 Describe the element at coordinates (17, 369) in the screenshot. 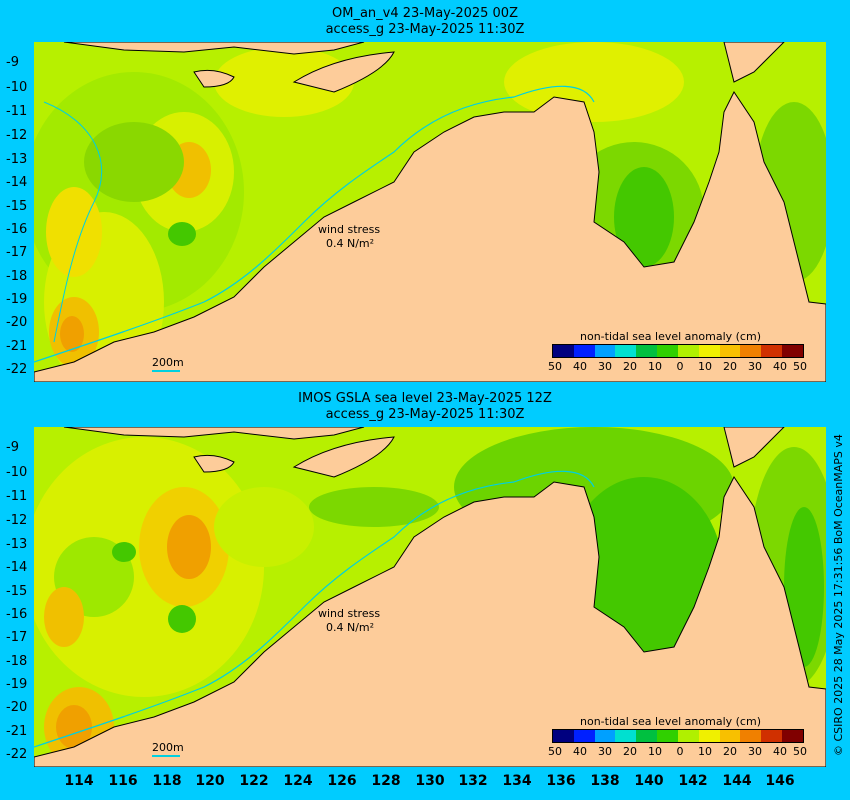

I see `top-lat-tick: -22` at that location.